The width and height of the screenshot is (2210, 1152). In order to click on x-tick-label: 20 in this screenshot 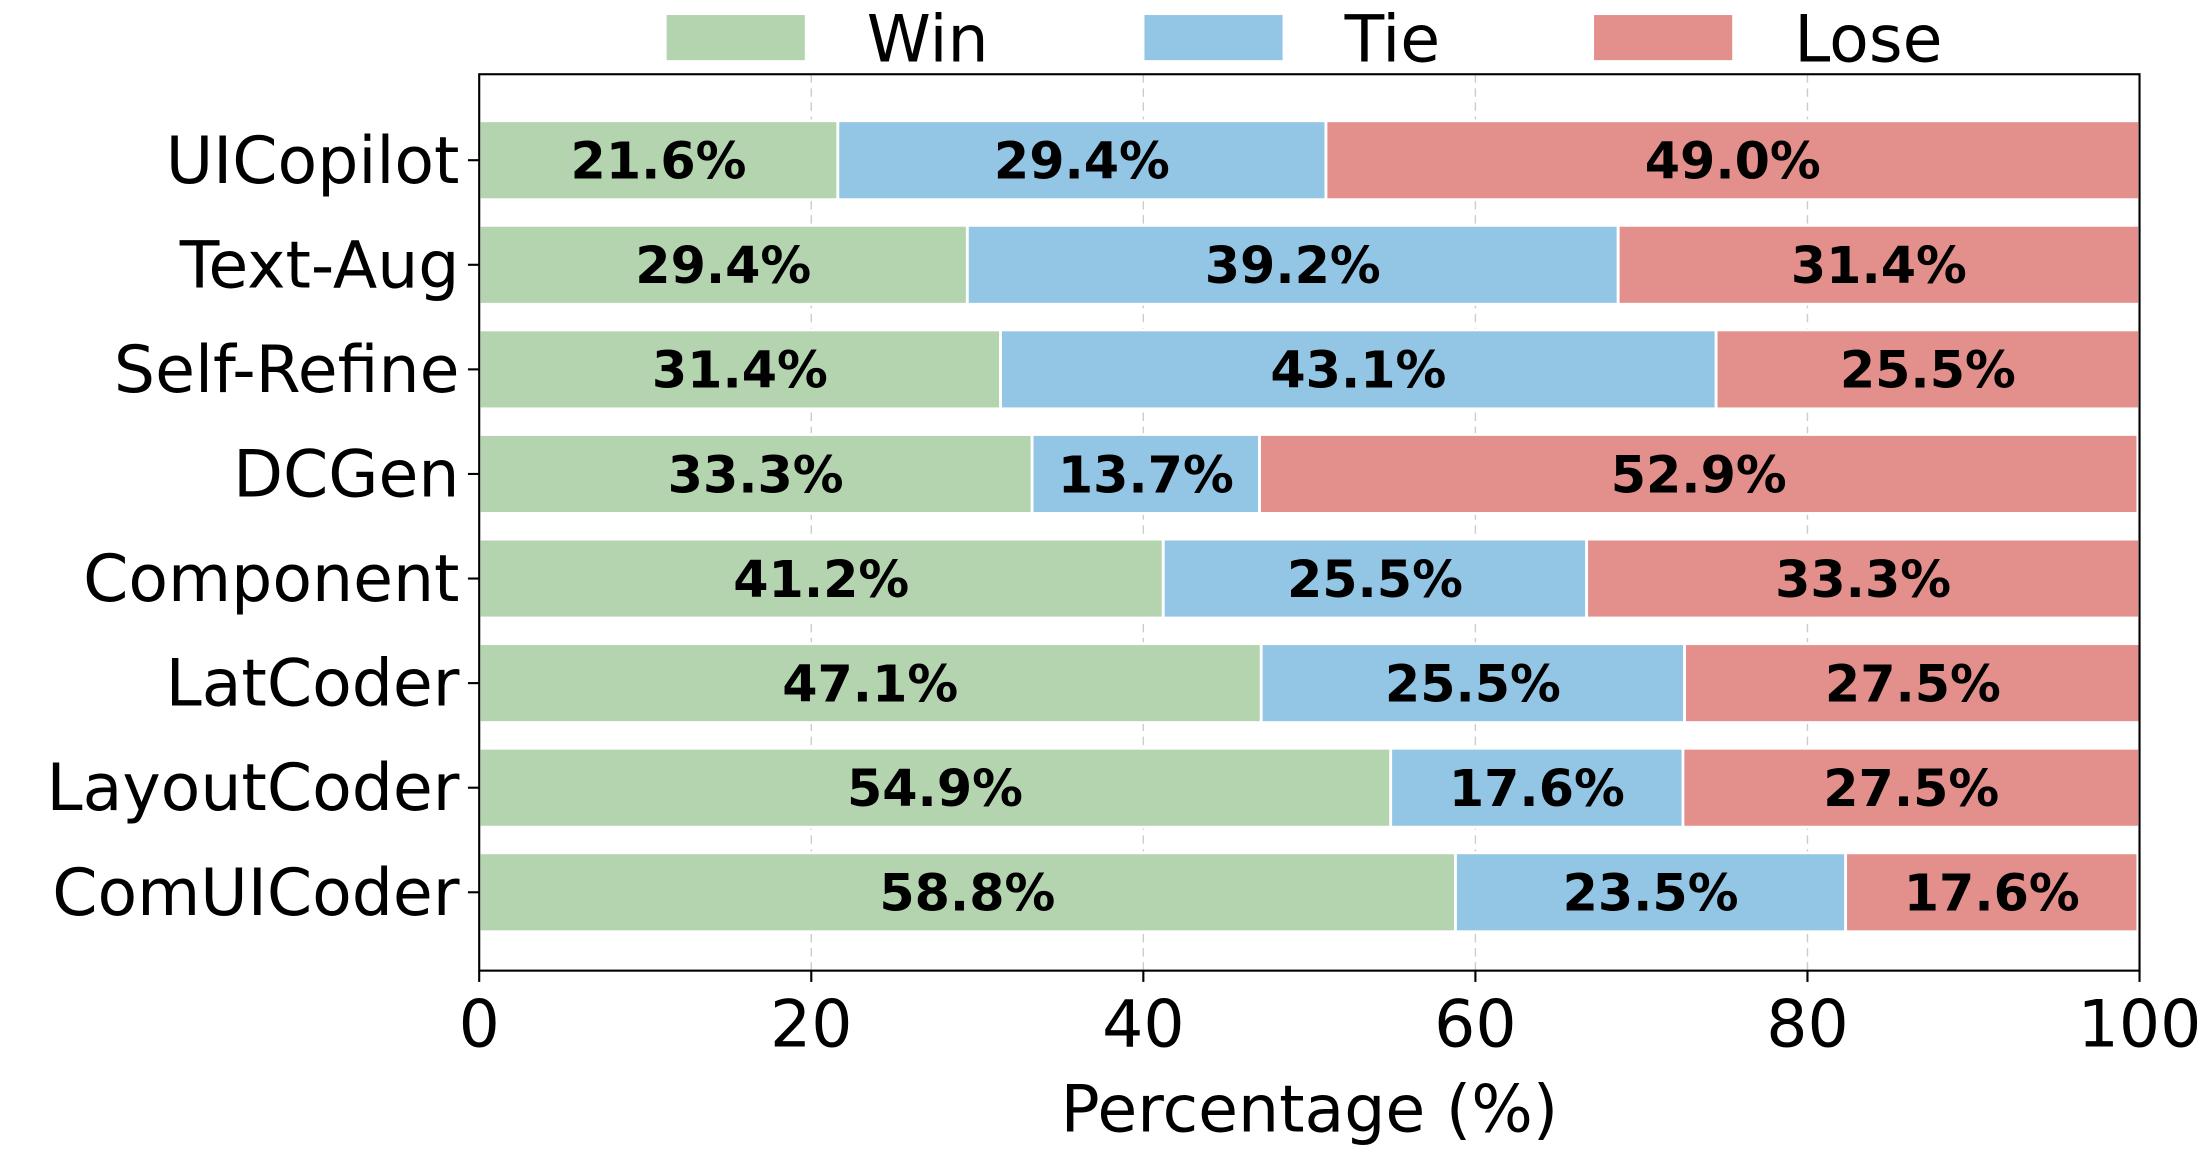, I will do `click(811, 1025)`.